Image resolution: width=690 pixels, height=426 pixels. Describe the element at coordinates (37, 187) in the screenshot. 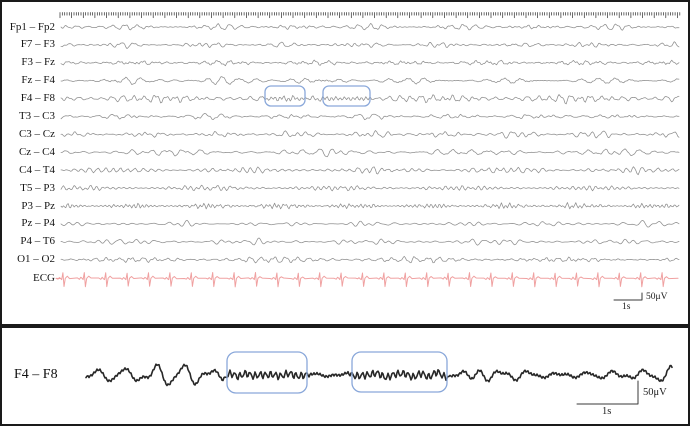

I see `channel-label: T5 – P3` at that location.